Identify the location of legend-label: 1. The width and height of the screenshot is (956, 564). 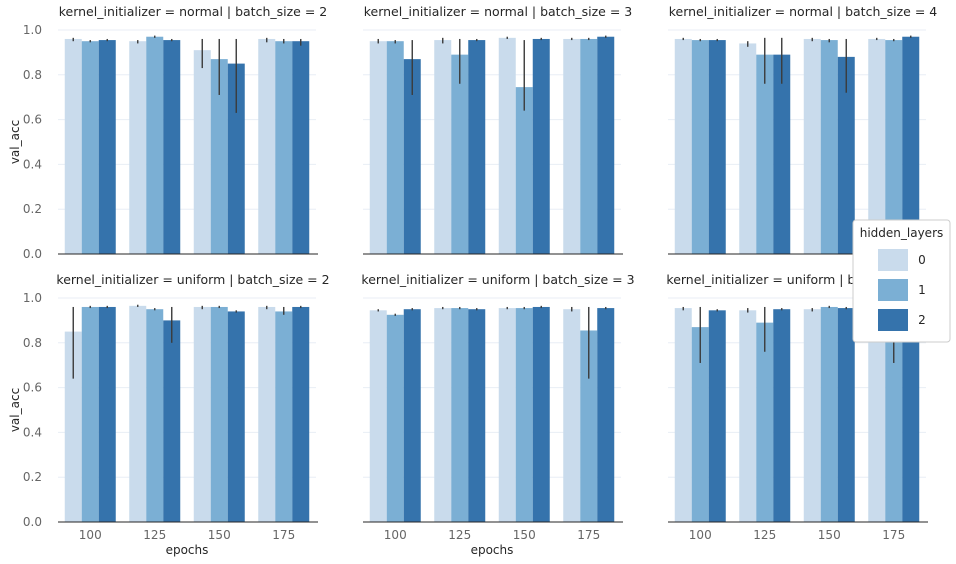
(922, 290).